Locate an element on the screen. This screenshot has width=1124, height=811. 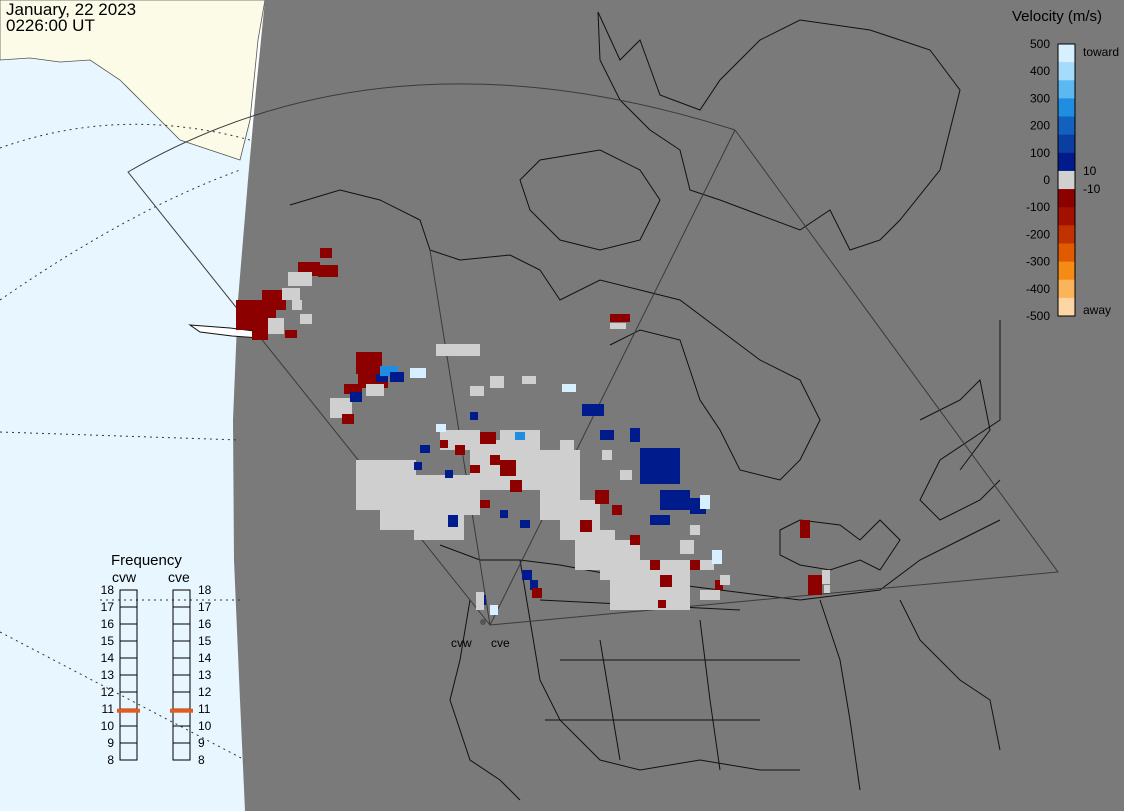
radar-site is located at coordinates (483, 622).